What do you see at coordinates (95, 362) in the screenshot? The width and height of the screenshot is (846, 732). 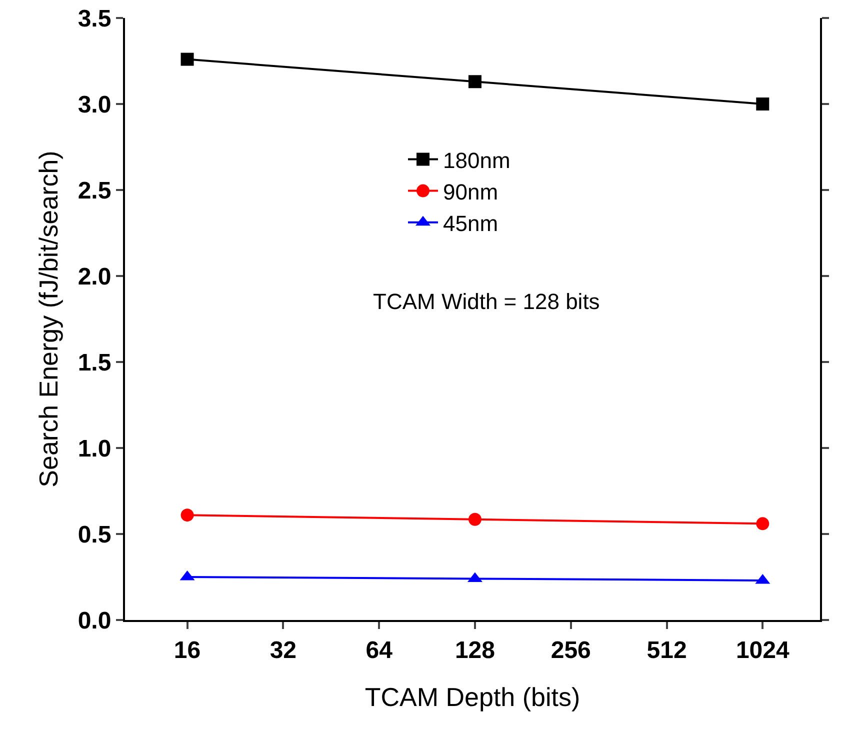 I see `y-tick-label: 1.5` at bounding box center [95, 362].